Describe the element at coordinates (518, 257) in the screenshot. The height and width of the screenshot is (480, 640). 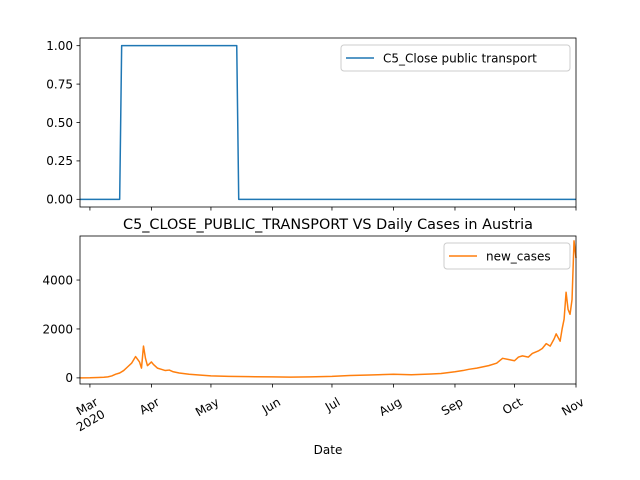
I see `bottom-legend-label: new_cases` at that location.